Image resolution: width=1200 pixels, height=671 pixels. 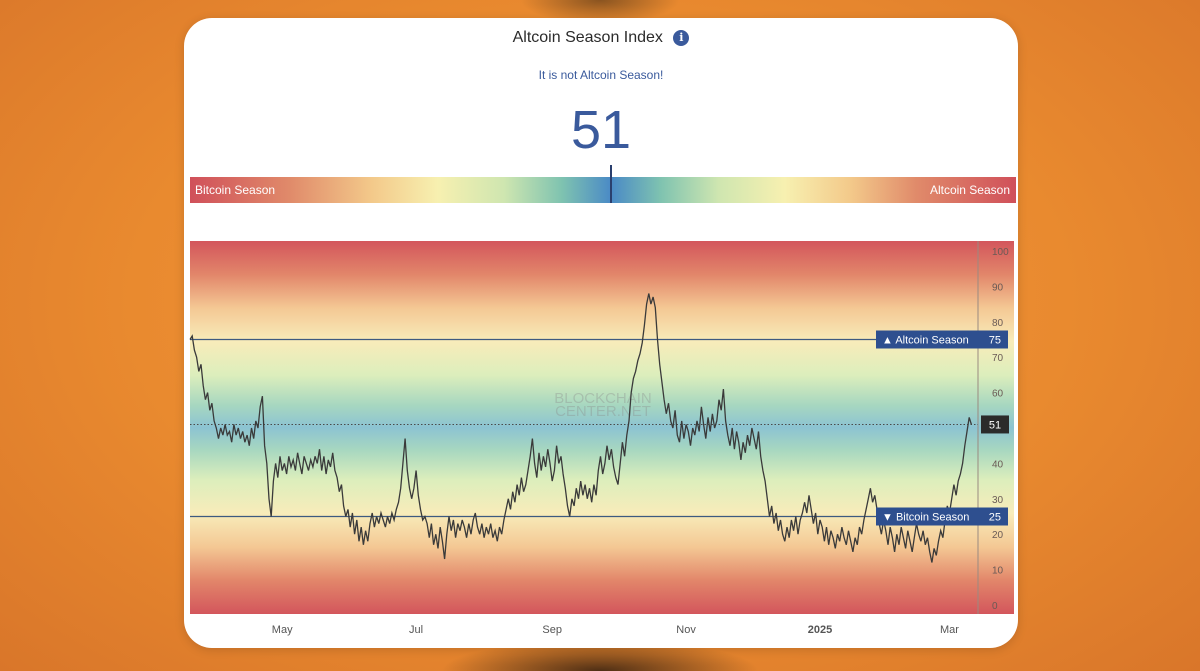 What do you see at coordinates (235, 190) in the screenshot?
I see `gauge-left-label: Bitcoin Season` at bounding box center [235, 190].